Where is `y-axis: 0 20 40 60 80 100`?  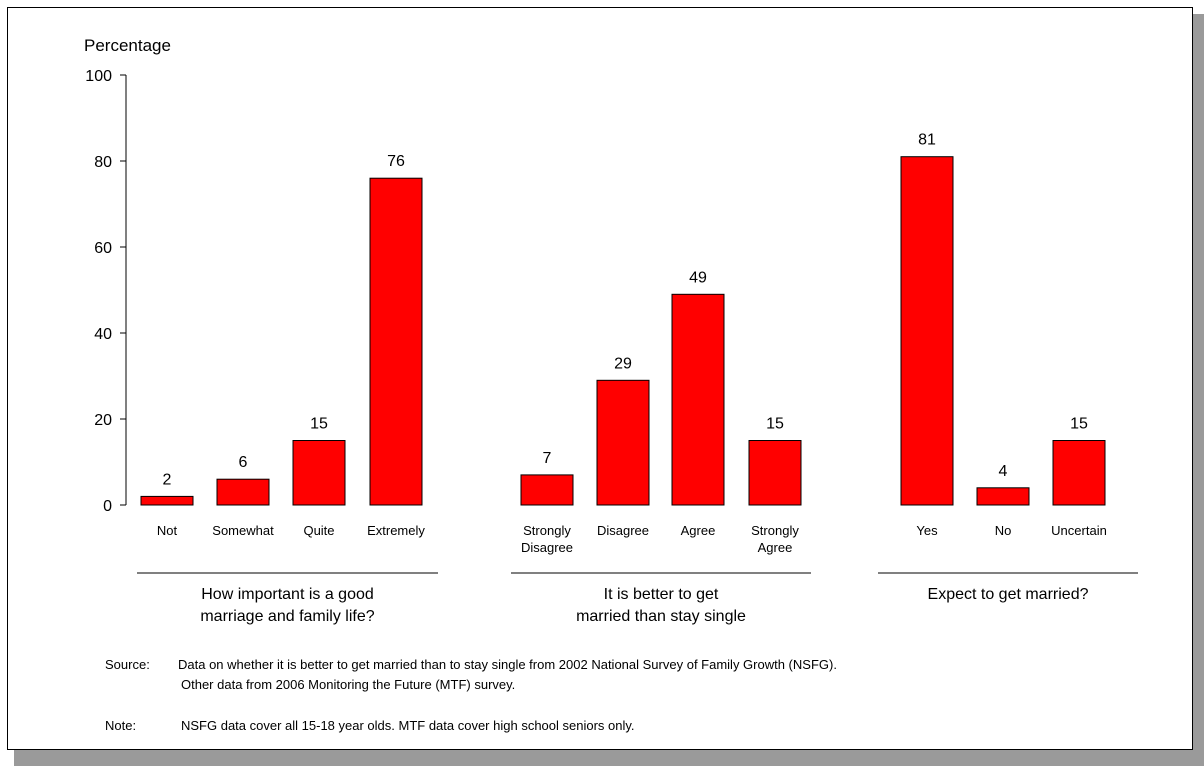
y-axis: 0 20 40 60 80 100 is located at coordinates (106, 291).